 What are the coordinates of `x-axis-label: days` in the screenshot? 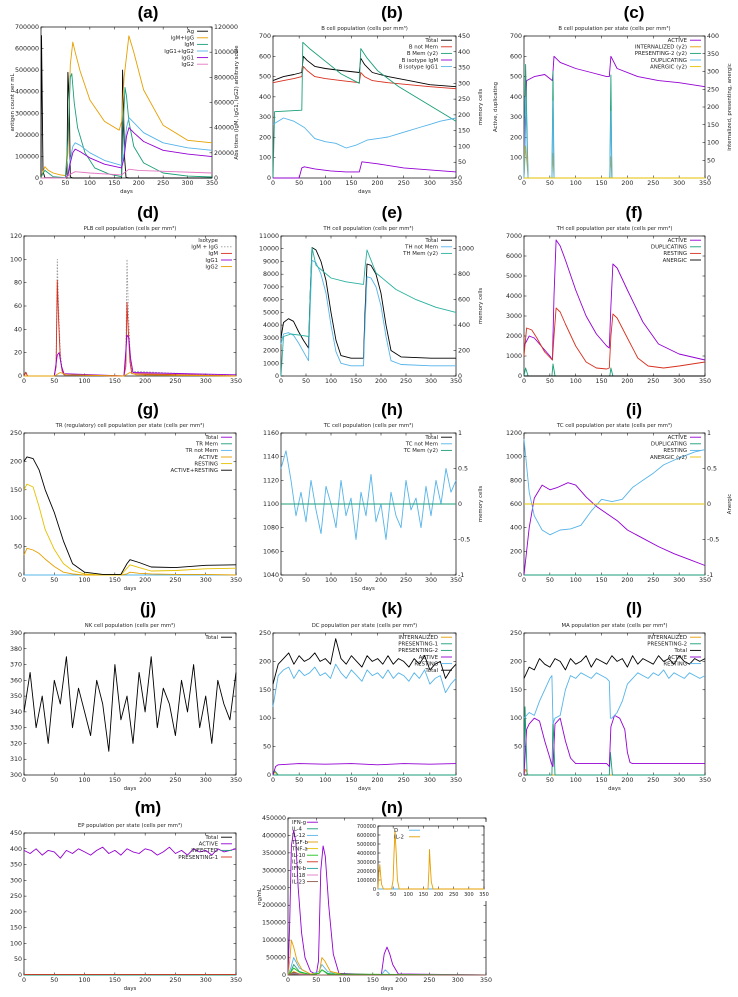 It's located at (130, 989).